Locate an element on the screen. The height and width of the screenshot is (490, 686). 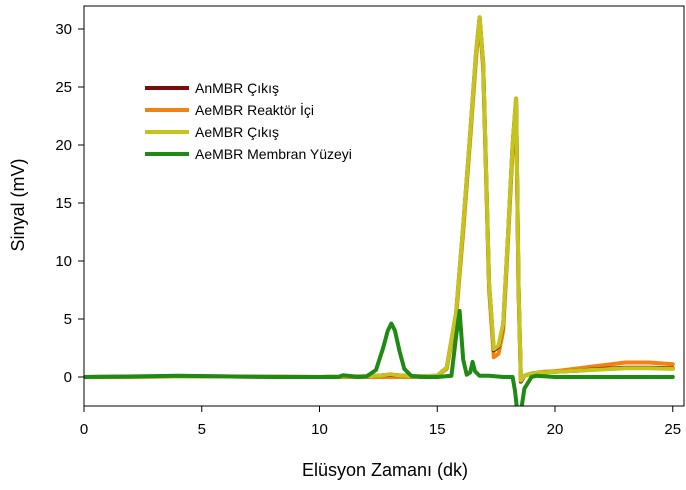
y-tick-label: 5 is located at coordinates (68, 319).